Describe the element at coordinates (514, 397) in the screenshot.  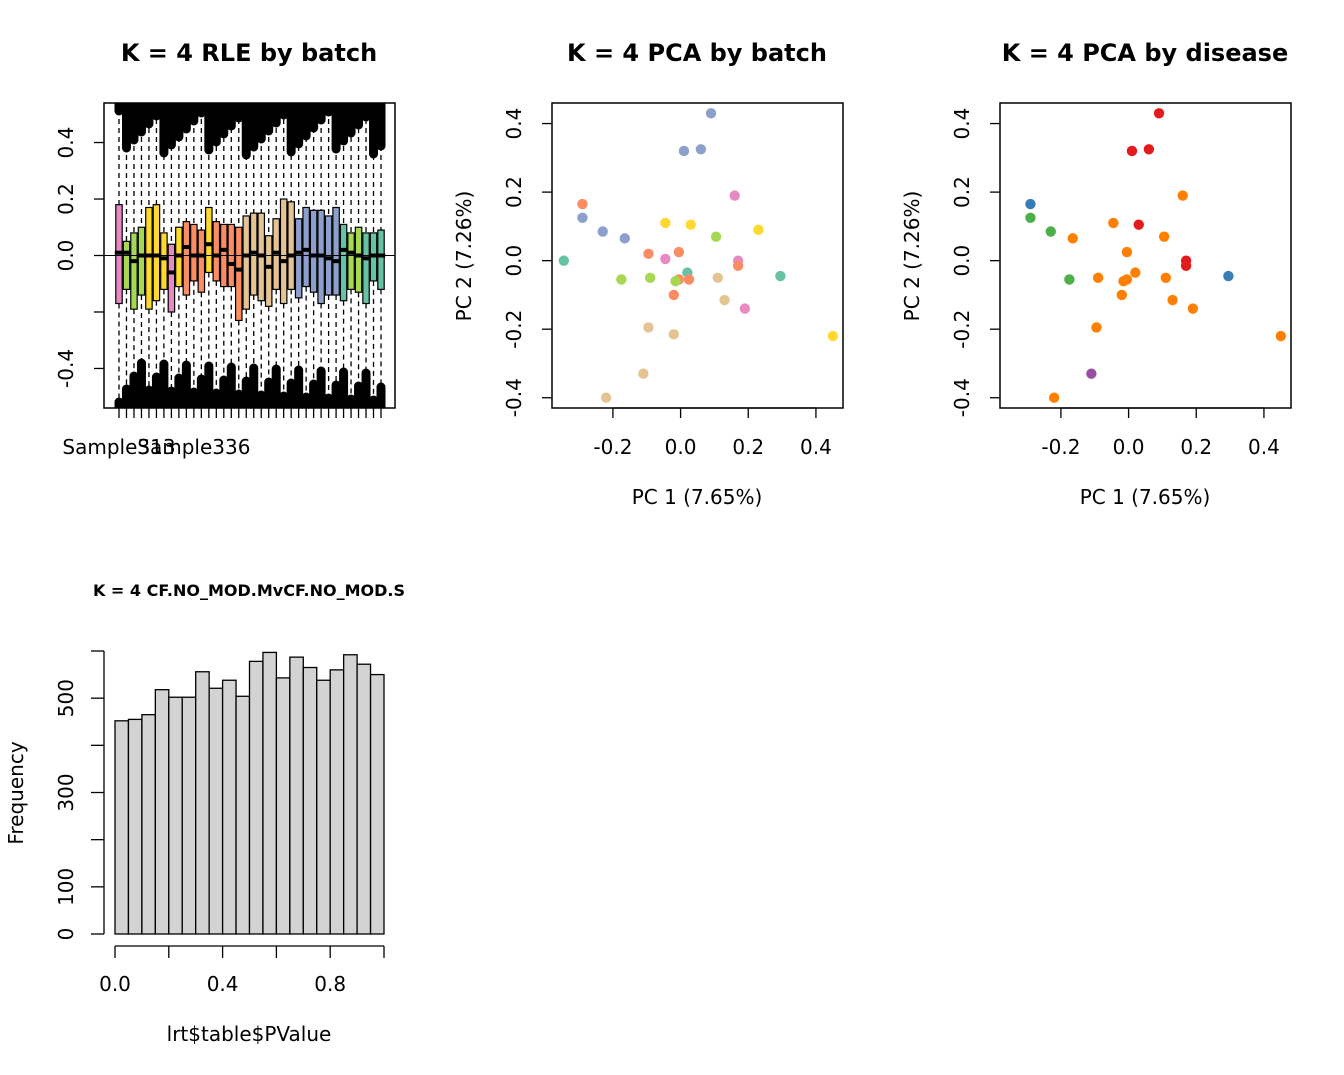
I see `pca-ytick-label: -0.4` at that location.